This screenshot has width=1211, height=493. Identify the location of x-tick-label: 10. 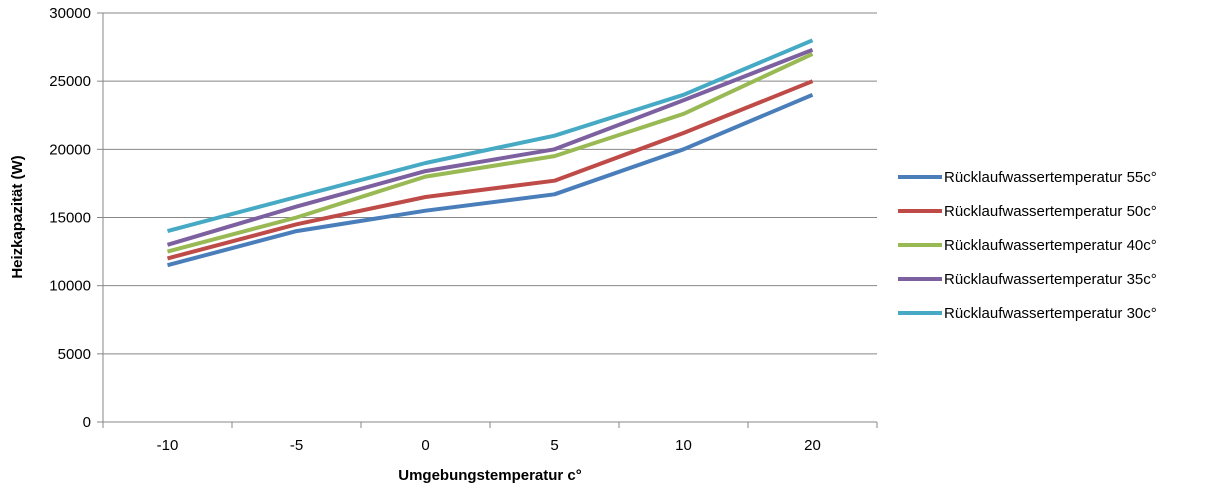
(683, 445).